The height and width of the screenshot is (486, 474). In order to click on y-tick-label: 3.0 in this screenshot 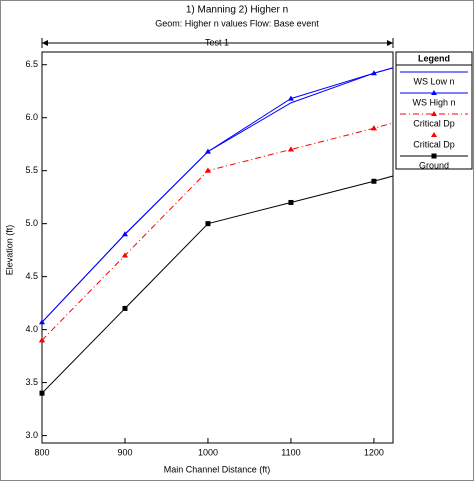, I will do `click(31, 435)`.